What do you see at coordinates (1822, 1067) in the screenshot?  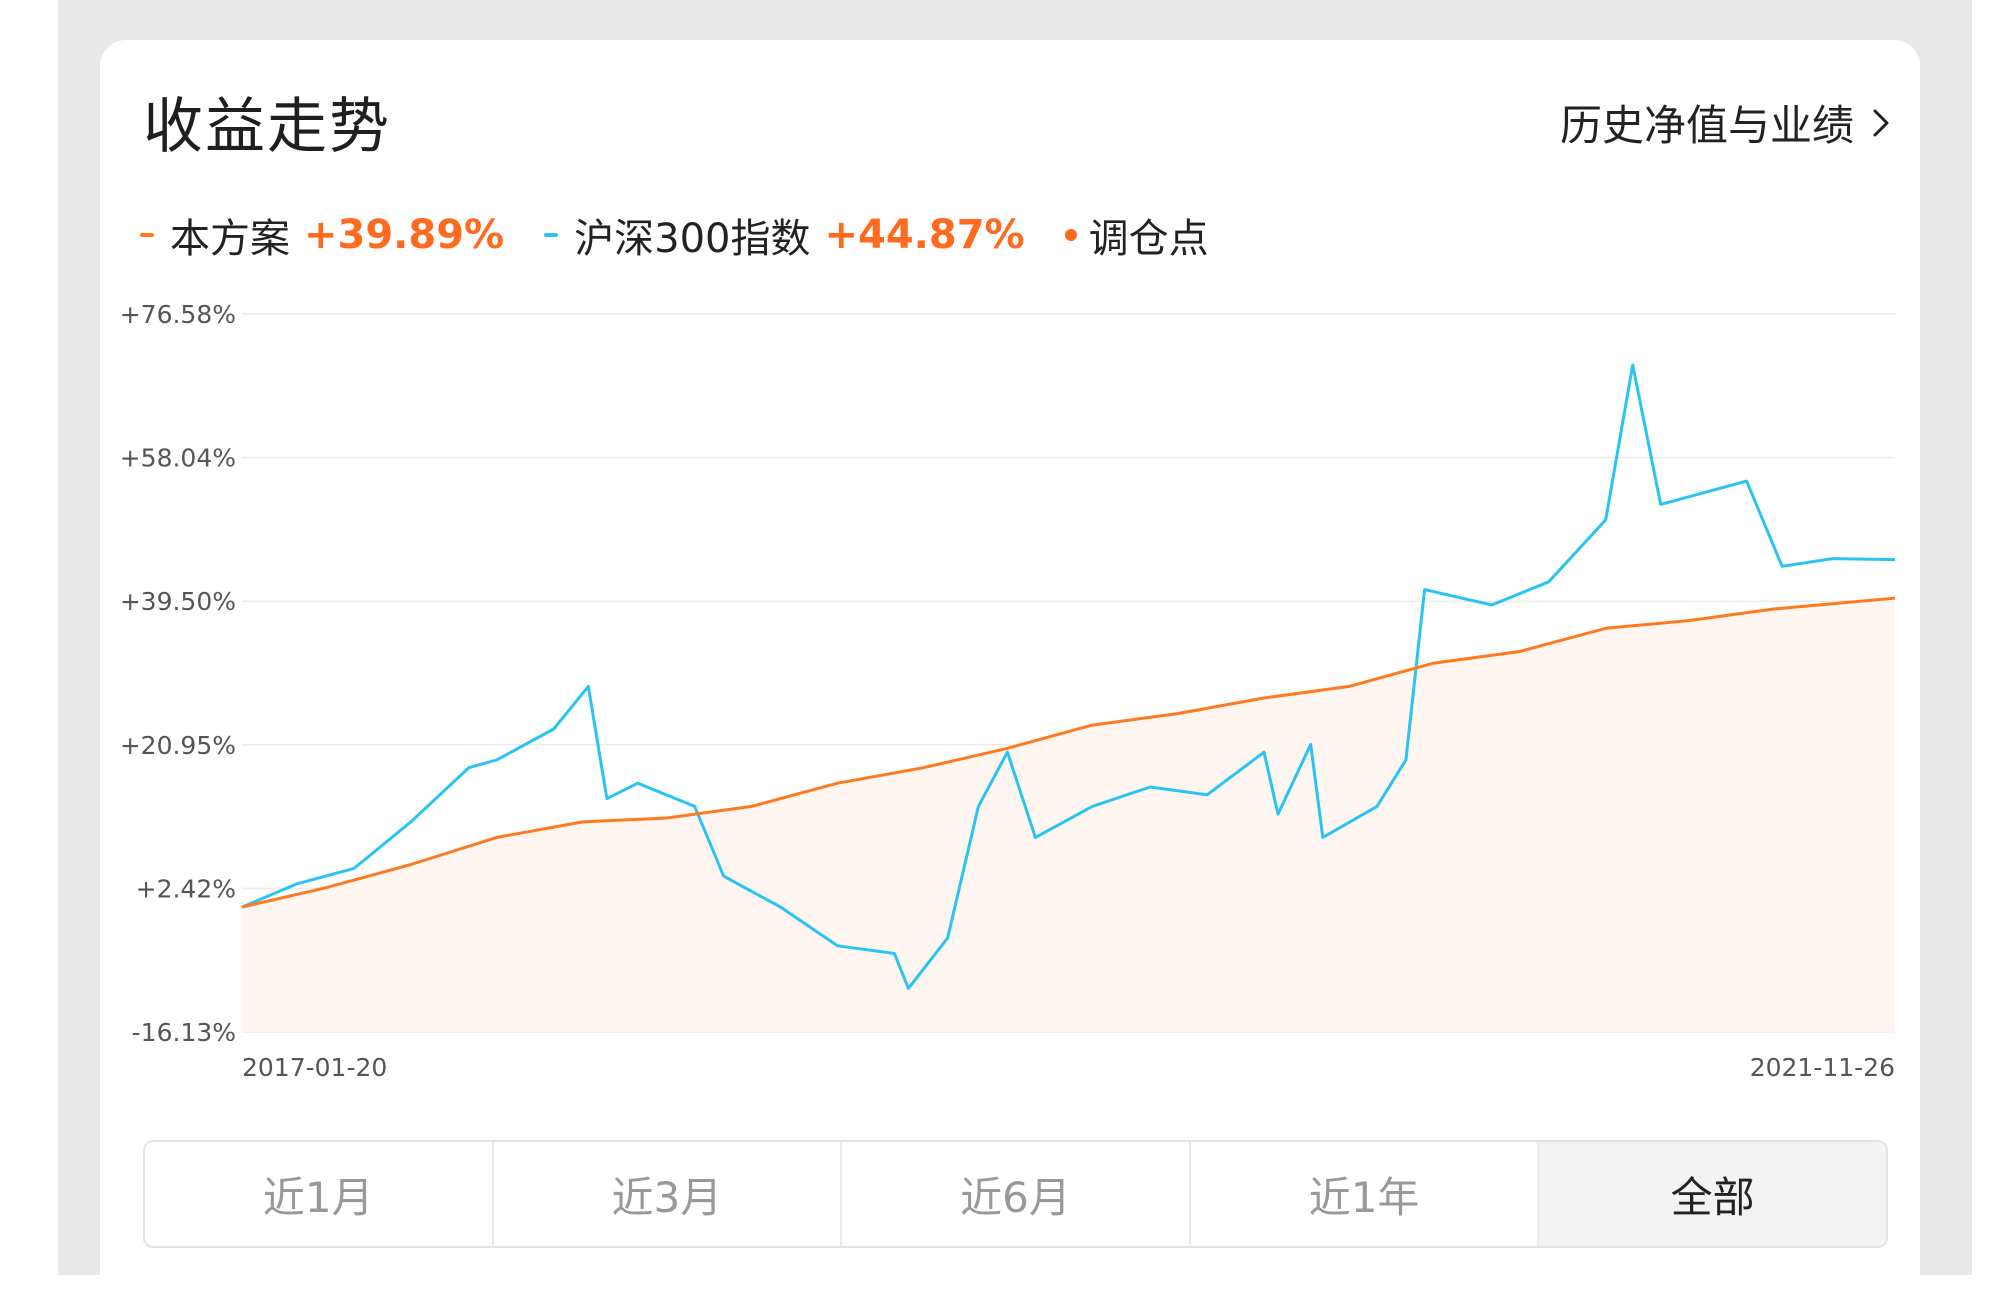 I see `x-end-label: 2021-11-26` at bounding box center [1822, 1067].